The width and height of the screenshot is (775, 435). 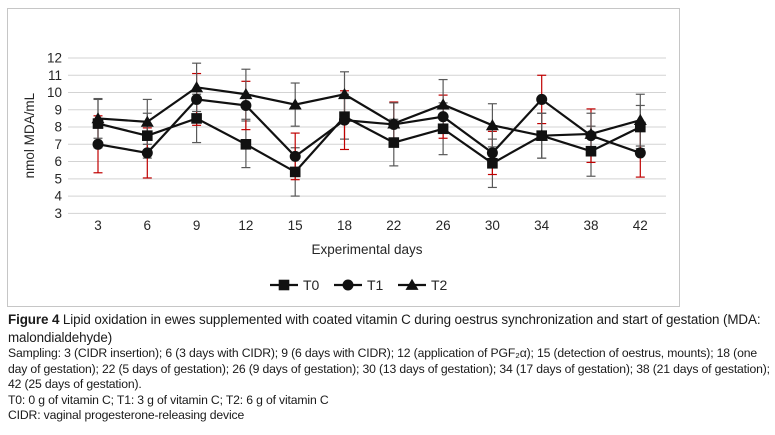 I want to click on x-tick-label: 34, so click(x=542, y=225).